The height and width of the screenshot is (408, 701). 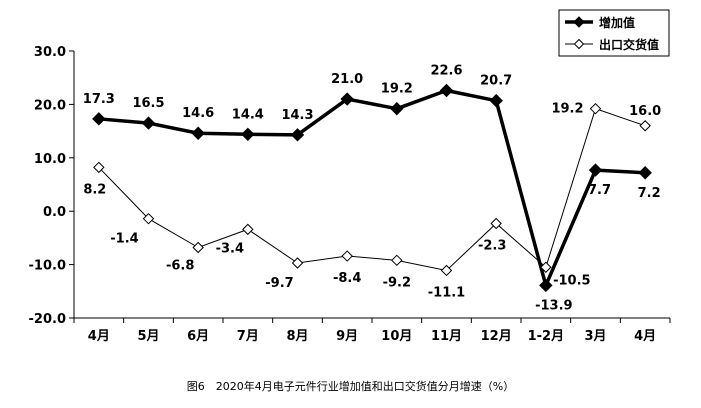 What do you see at coordinates (579, 22) in the screenshot?
I see `legend-marker-value-added` at bounding box center [579, 22].